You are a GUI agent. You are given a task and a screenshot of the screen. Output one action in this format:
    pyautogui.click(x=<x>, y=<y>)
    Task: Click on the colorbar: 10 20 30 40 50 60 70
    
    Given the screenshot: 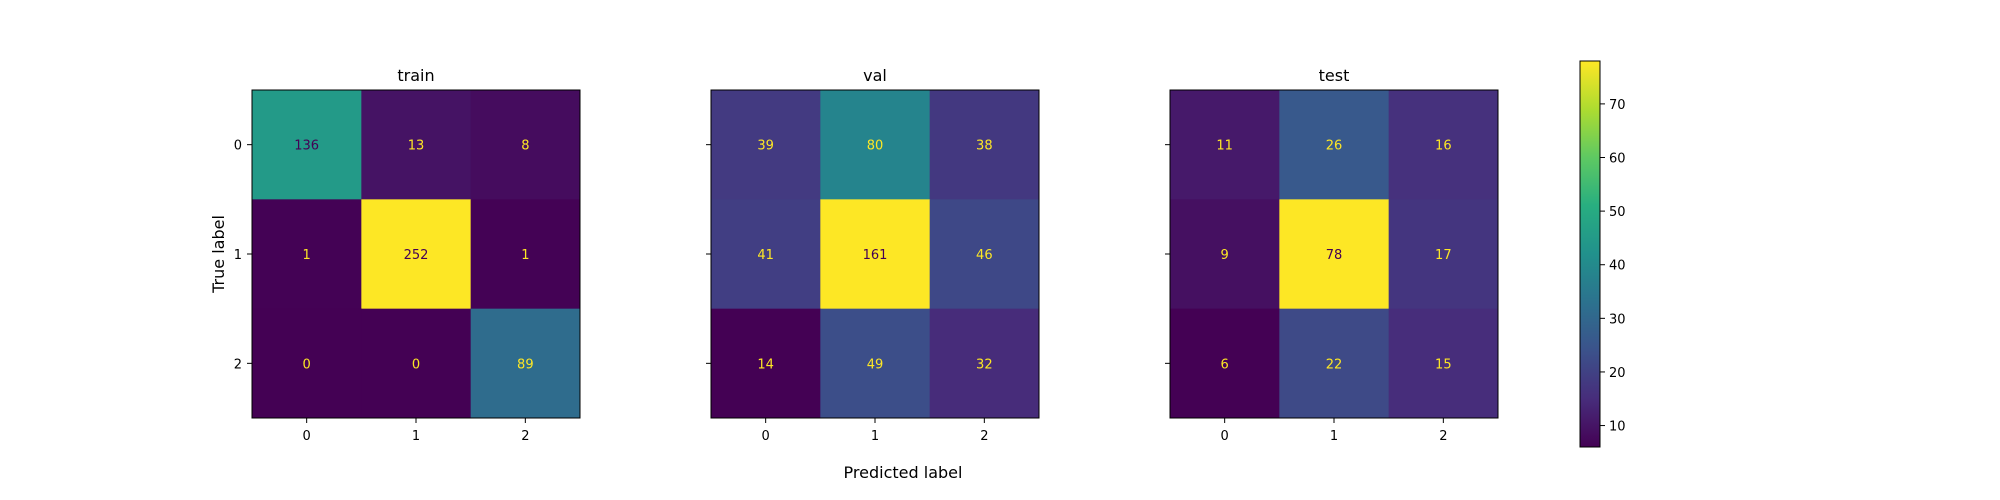 What is the action you would take?
    pyautogui.click(x=1602, y=254)
    